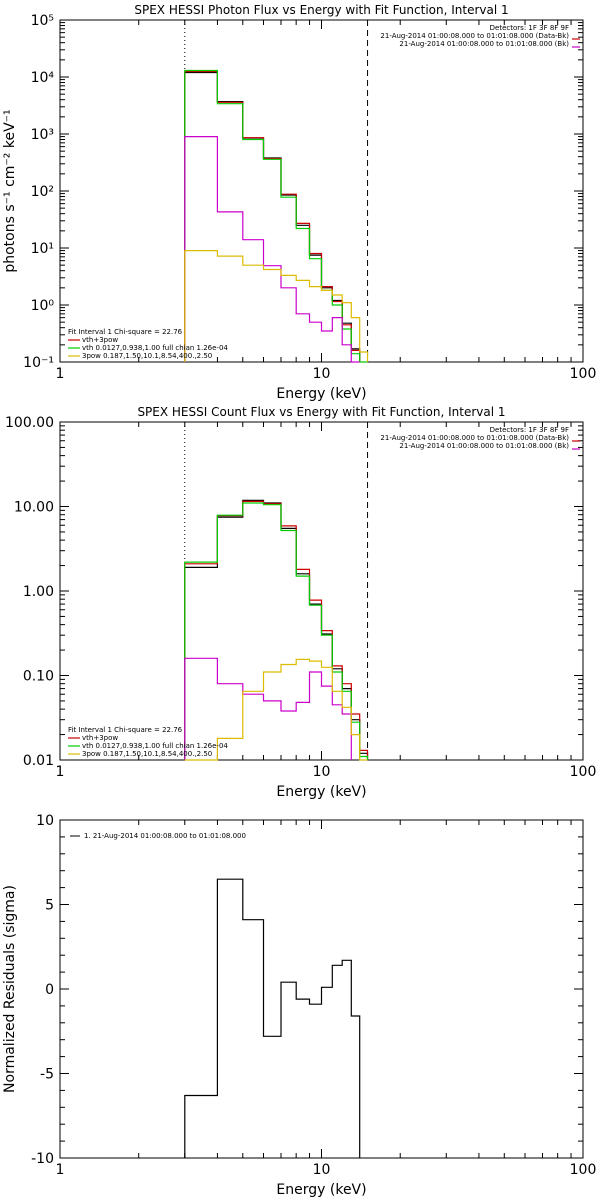  I want to click on y-tick-label: 10⁴, so click(43, 78).